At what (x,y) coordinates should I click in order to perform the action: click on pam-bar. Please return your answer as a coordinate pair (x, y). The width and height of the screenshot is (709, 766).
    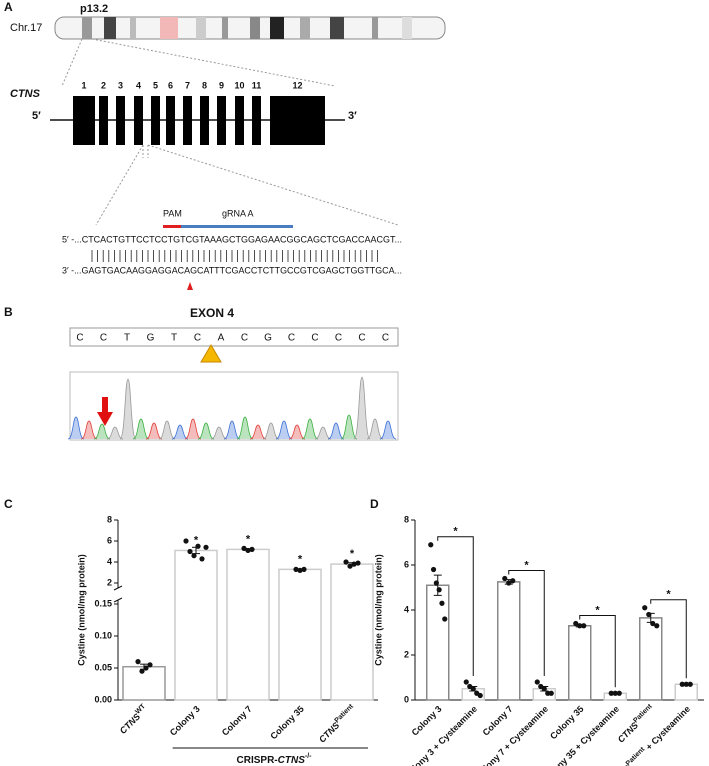
    Looking at the image, I should click on (172, 226).